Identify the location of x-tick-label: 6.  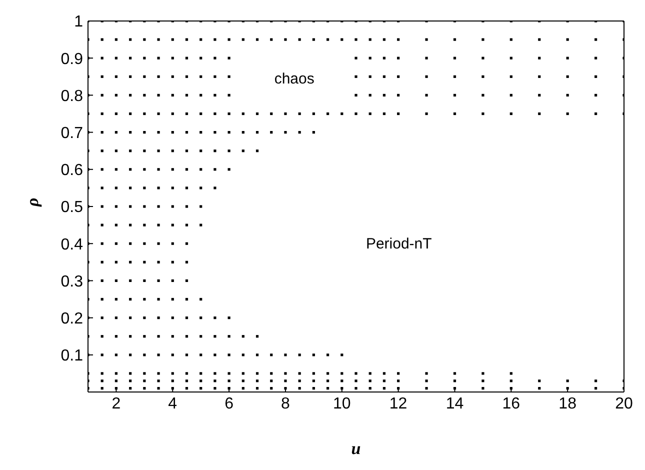
(229, 403).